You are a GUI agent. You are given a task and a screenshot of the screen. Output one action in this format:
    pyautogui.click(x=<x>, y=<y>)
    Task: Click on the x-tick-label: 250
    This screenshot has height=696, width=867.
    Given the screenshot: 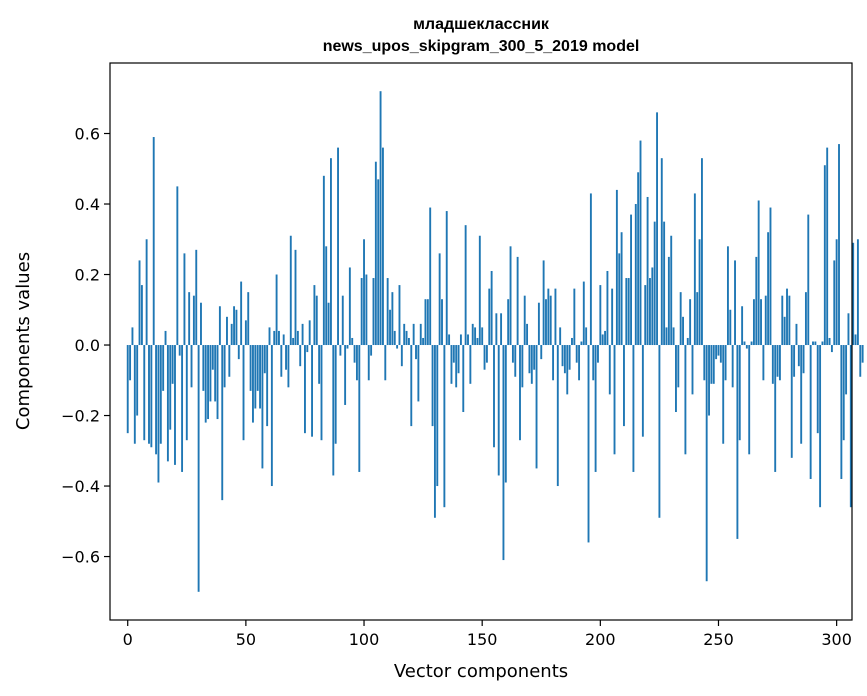 What is the action you would take?
    pyautogui.click(x=718, y=639)
    